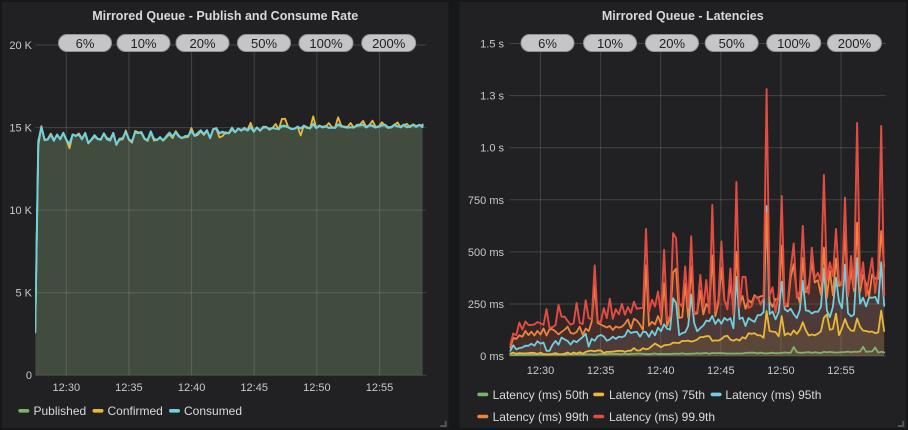  I want to click on svg-text: 15 K, so click(20, 129).